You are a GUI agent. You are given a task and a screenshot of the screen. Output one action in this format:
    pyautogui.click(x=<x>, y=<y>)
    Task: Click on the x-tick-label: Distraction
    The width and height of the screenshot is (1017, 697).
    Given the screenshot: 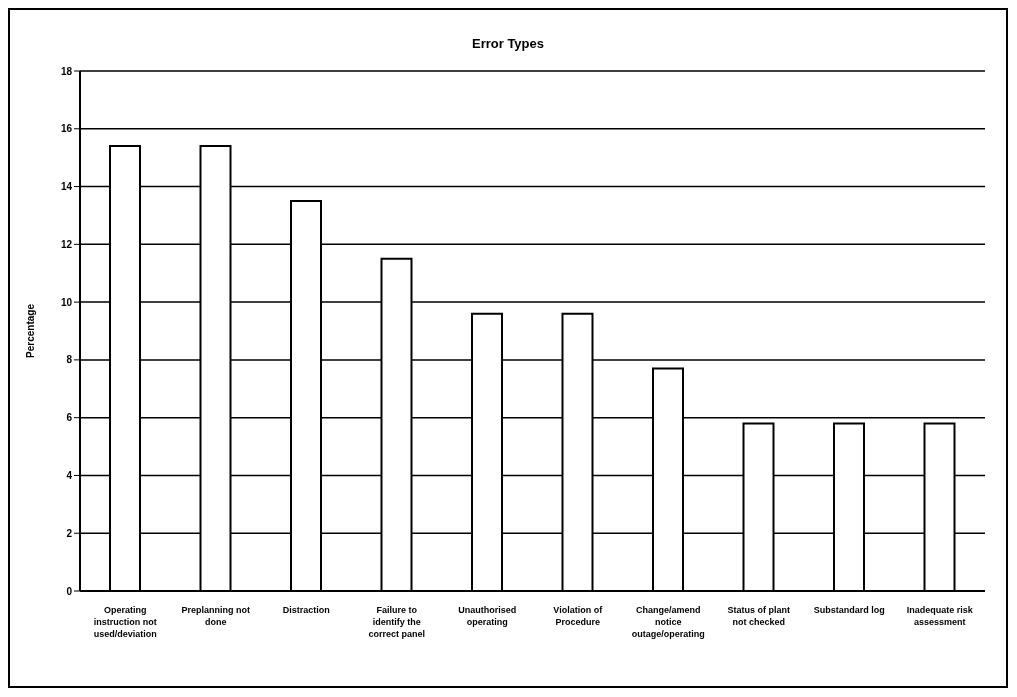 What is the action you would take?
    pyautogui.click(x=306, y=610)
    